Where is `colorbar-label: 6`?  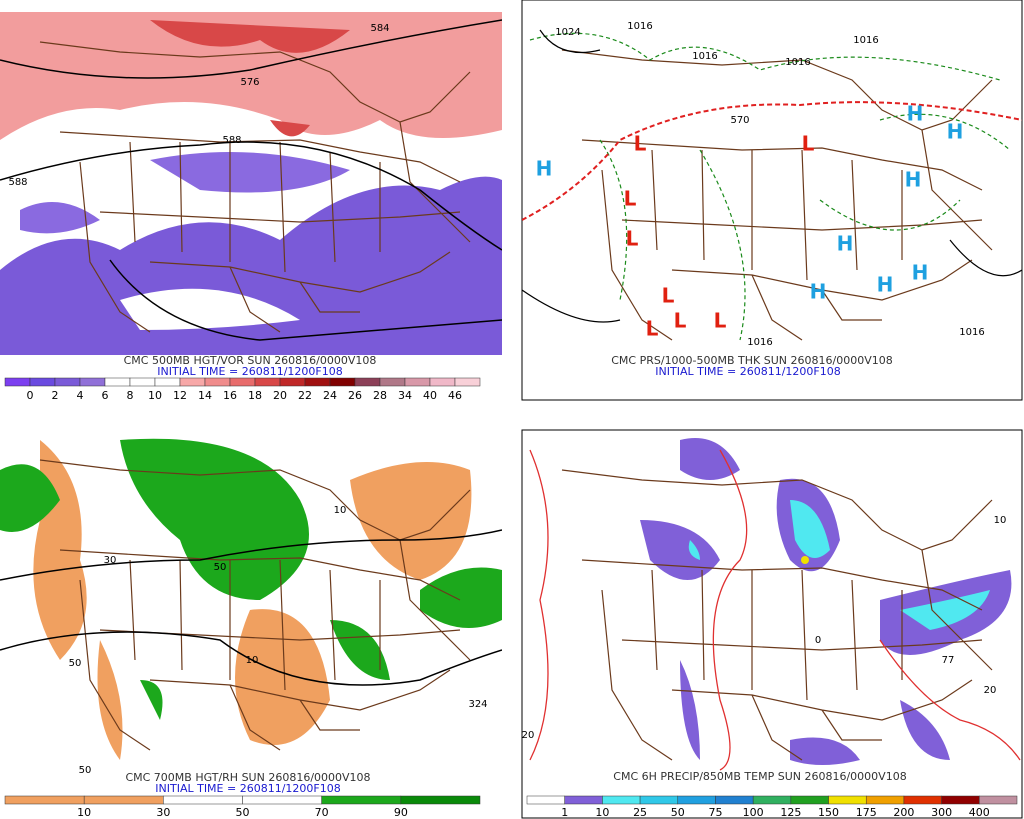 colorbar-label: 6 is located at coordinates (105, 395).